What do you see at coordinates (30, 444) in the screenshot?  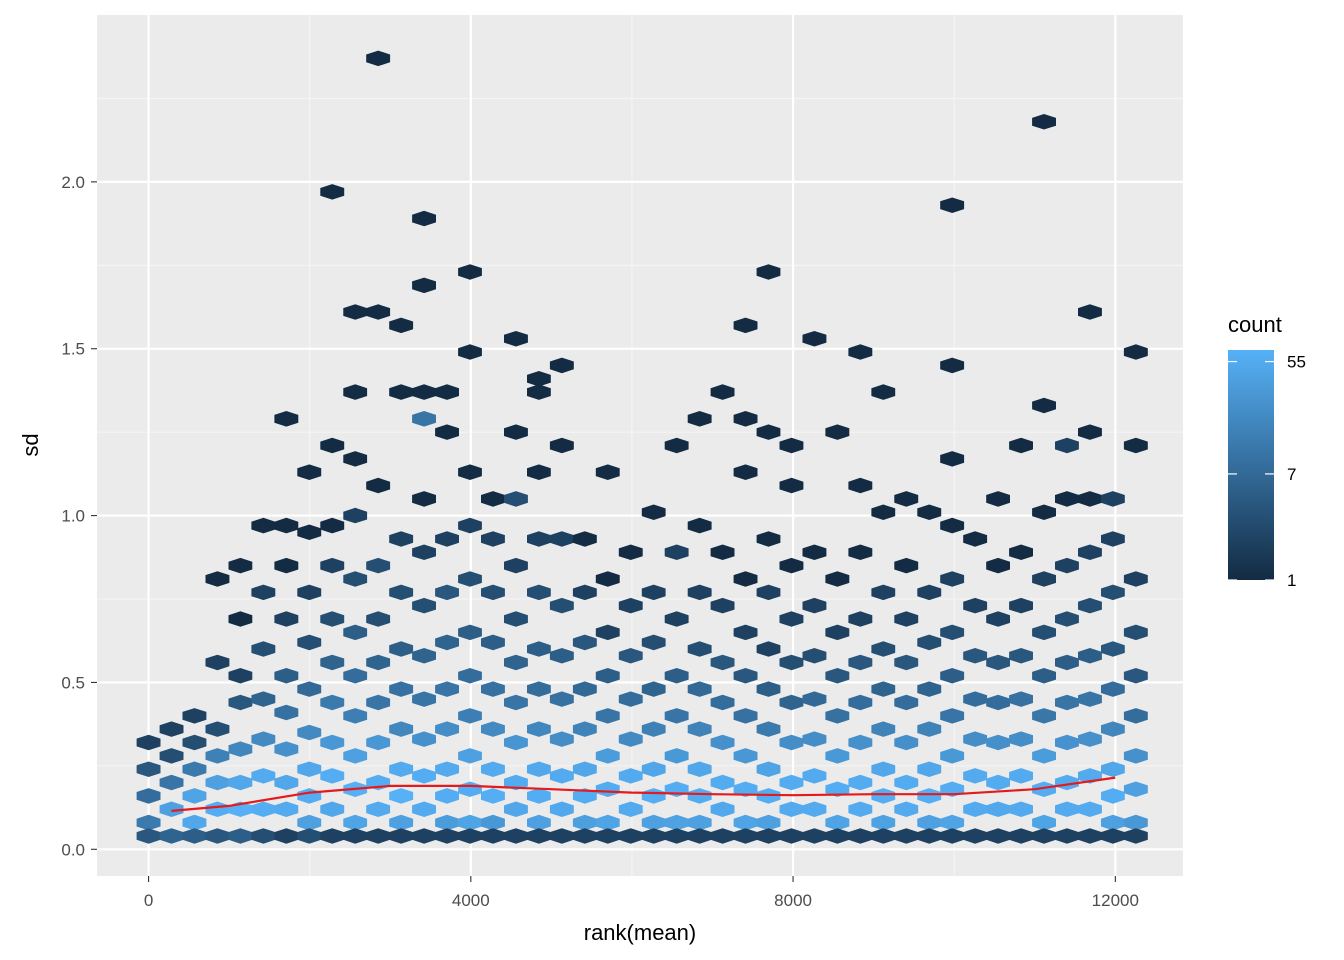 I see `y-axis-title: sd` at bounding box center [30, 444].